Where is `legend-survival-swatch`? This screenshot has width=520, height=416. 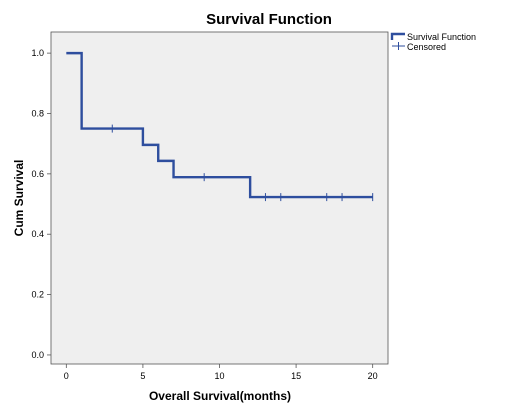
legend-survival-swatch is located at coordinates (397, 36).